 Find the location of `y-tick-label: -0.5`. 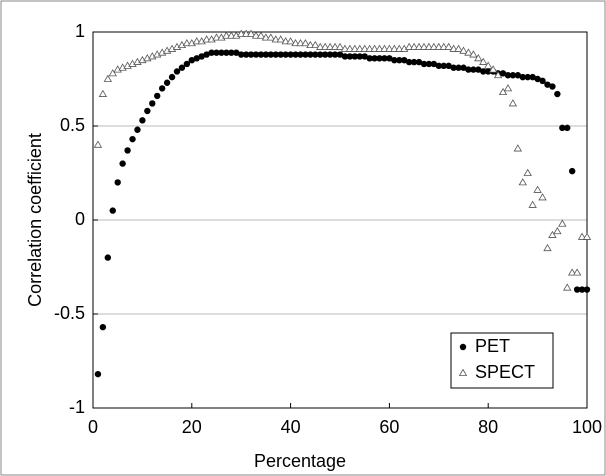

y-tick-label: -0.5 is located at coordinates (69, 313).